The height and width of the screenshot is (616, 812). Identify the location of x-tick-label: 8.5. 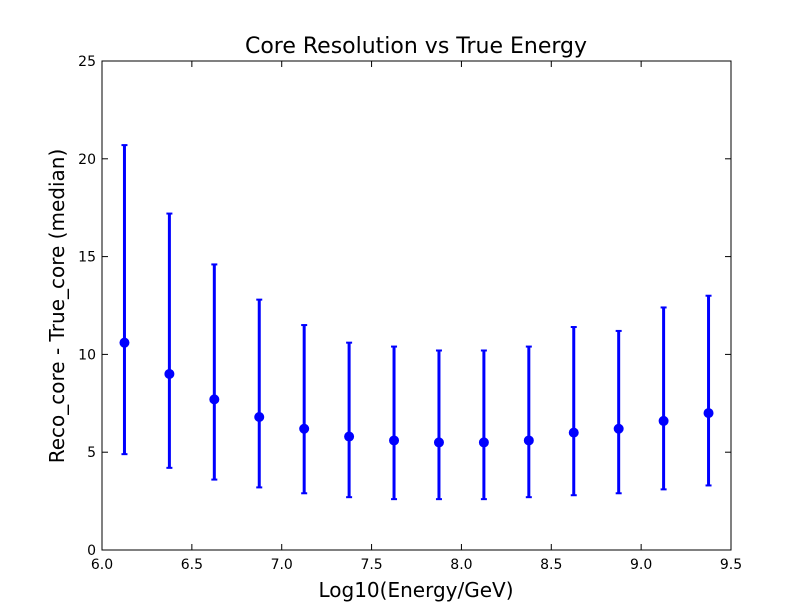
(551, 565).